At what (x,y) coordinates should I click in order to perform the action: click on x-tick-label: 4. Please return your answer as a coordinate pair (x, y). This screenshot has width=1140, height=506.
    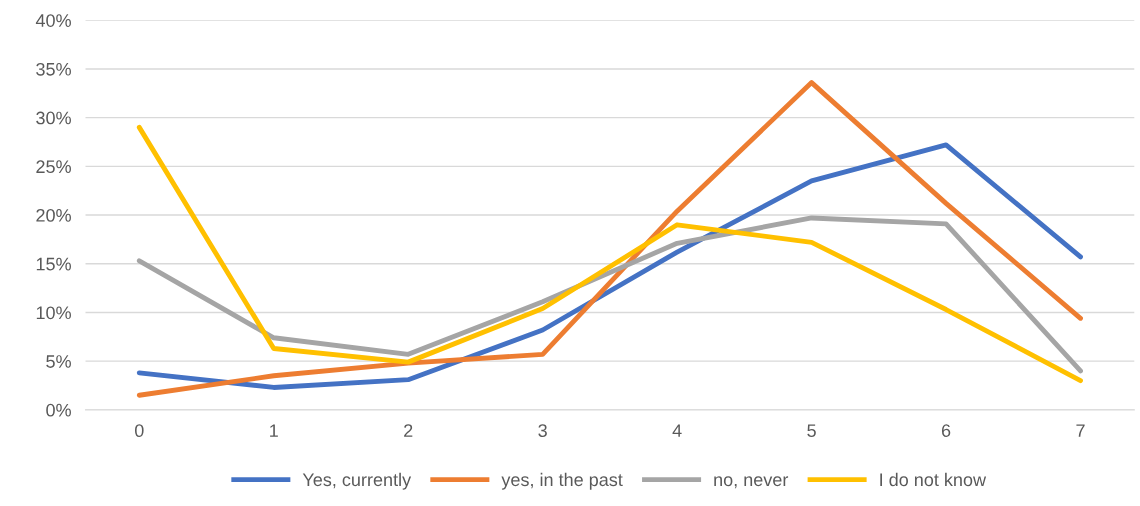
    Looking at the image, I should click on (677, 430).